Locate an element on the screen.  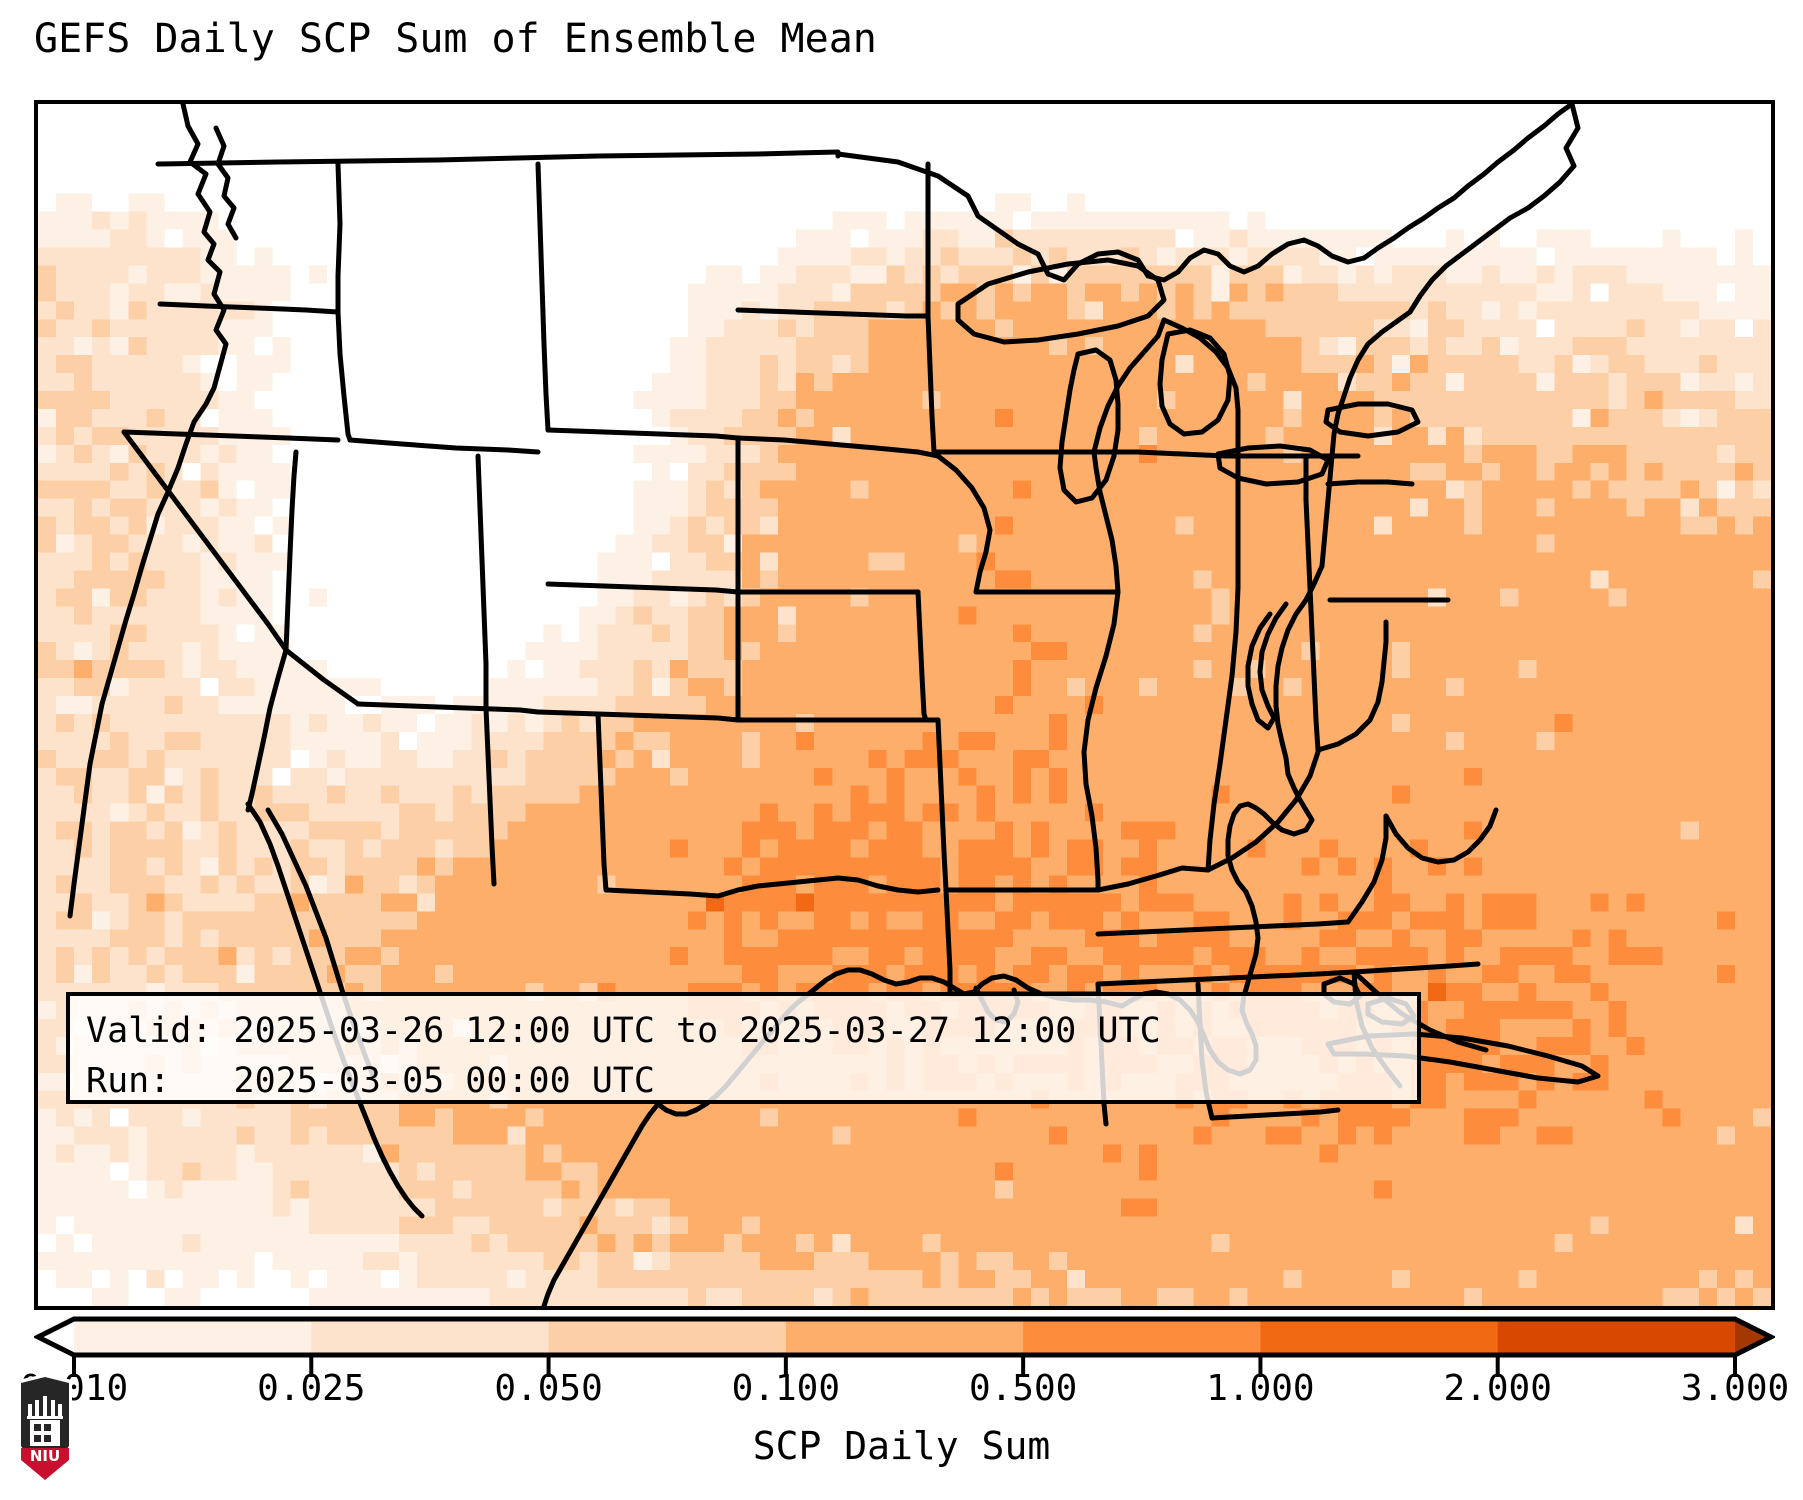
colorbar-axis-label: SCP Daily Sum is located at coordinates (901, 1446).